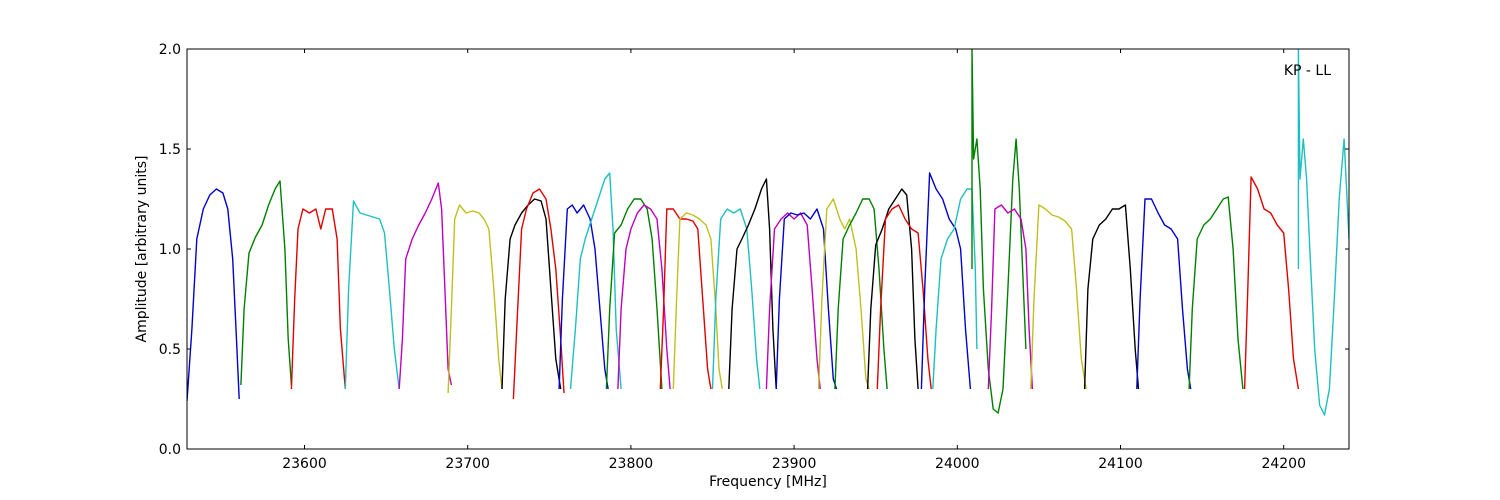  Describe the element at coordinates (467, 464) in the screenshot. I see `x-tick-label-1: 23700` at that location.